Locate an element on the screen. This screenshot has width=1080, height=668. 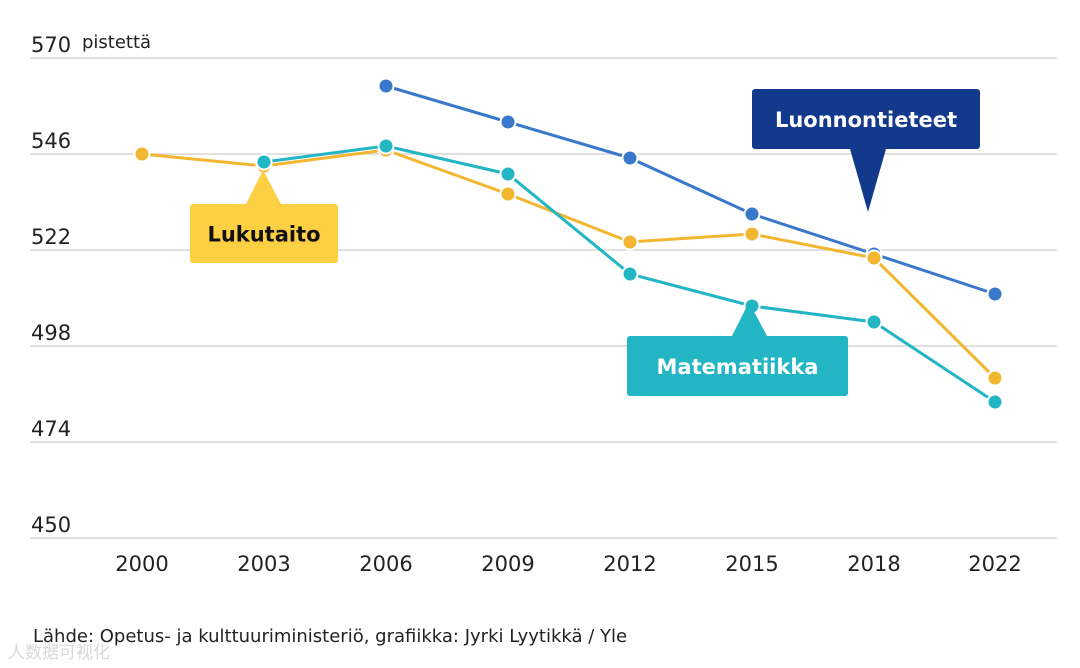
point-matematiikka-2006 is located at coordinates (386, 146).